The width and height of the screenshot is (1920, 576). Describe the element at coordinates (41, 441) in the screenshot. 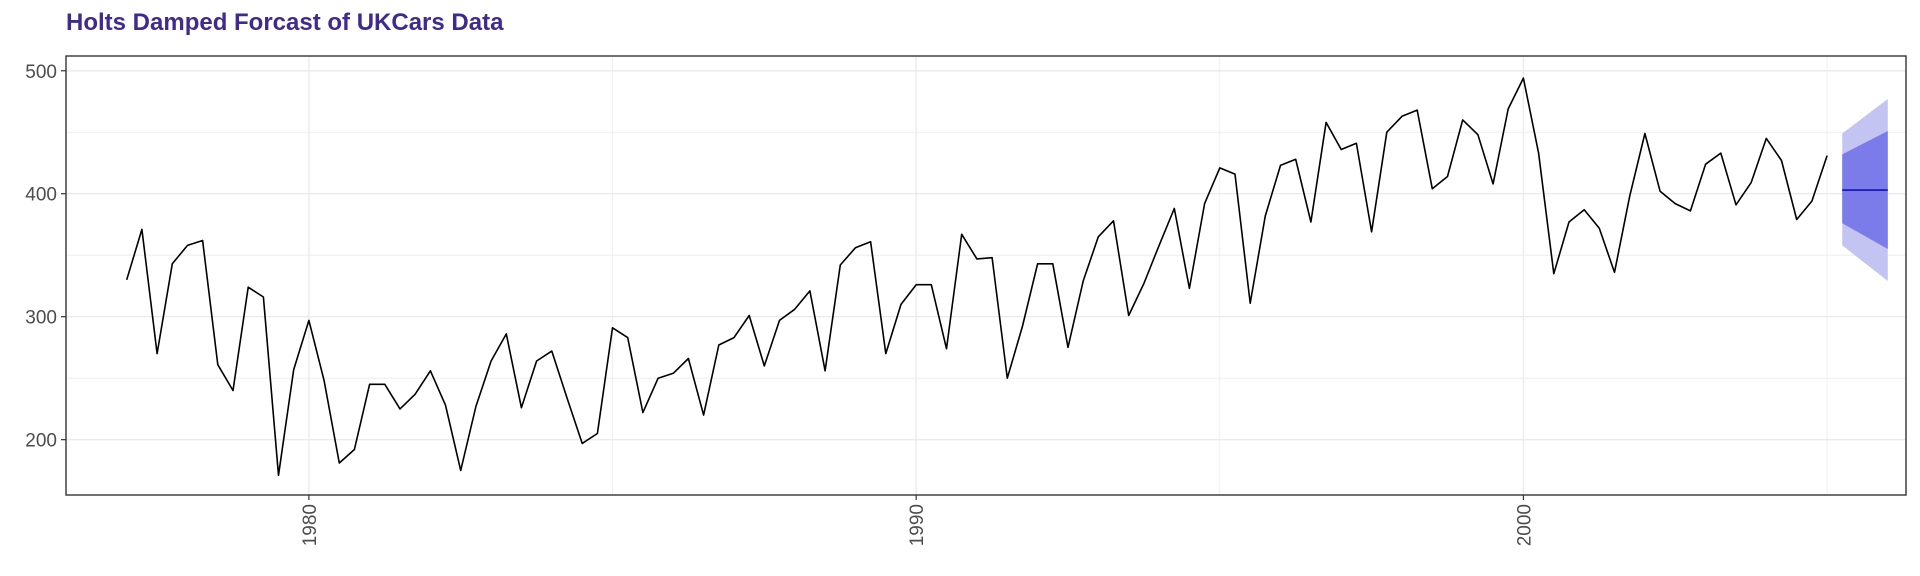

I see `y-tick-label: 200` at that location.